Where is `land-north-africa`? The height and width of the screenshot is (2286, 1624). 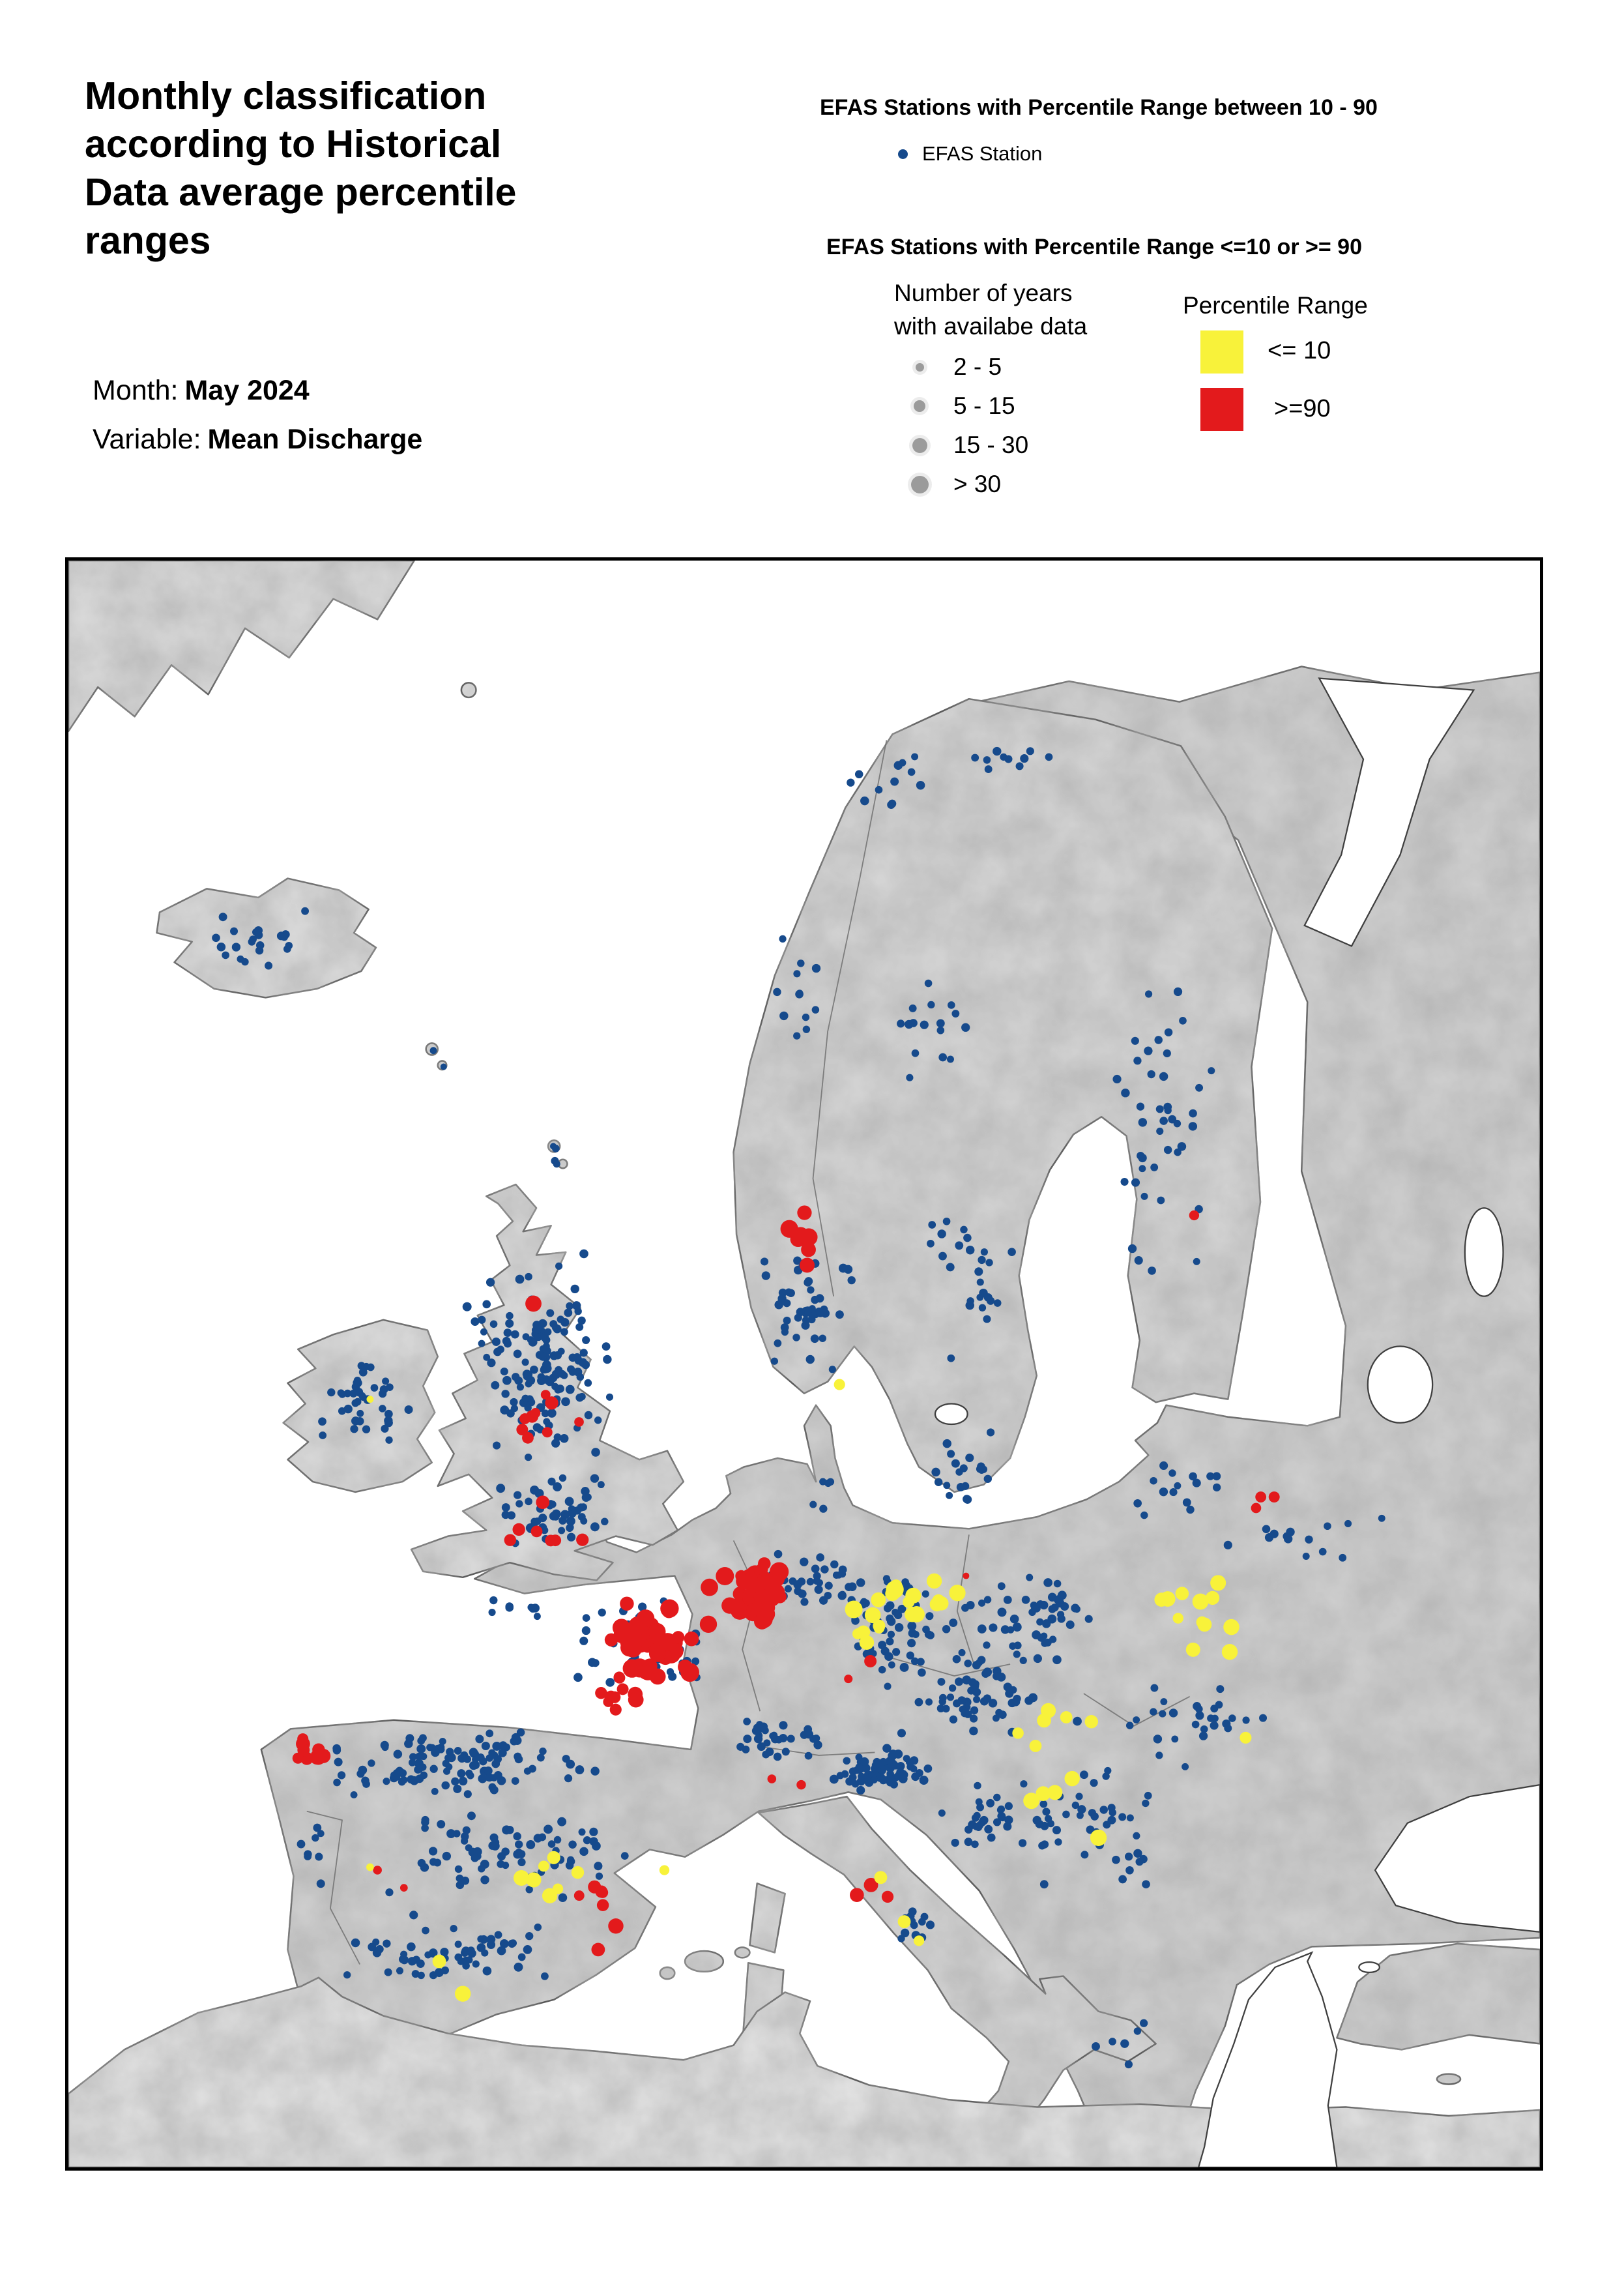
land-north-africa is located at coordinates (804, 2071).